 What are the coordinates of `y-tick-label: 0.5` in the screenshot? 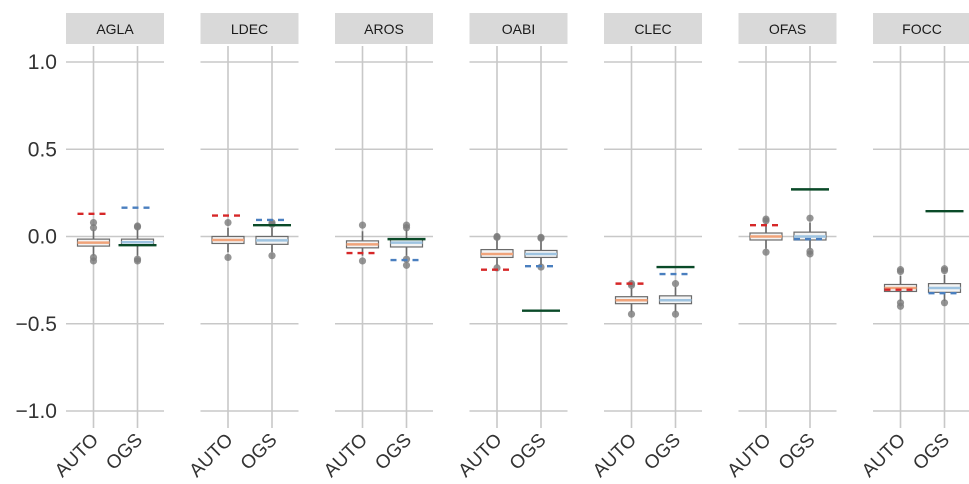 It's located at (42, 149).